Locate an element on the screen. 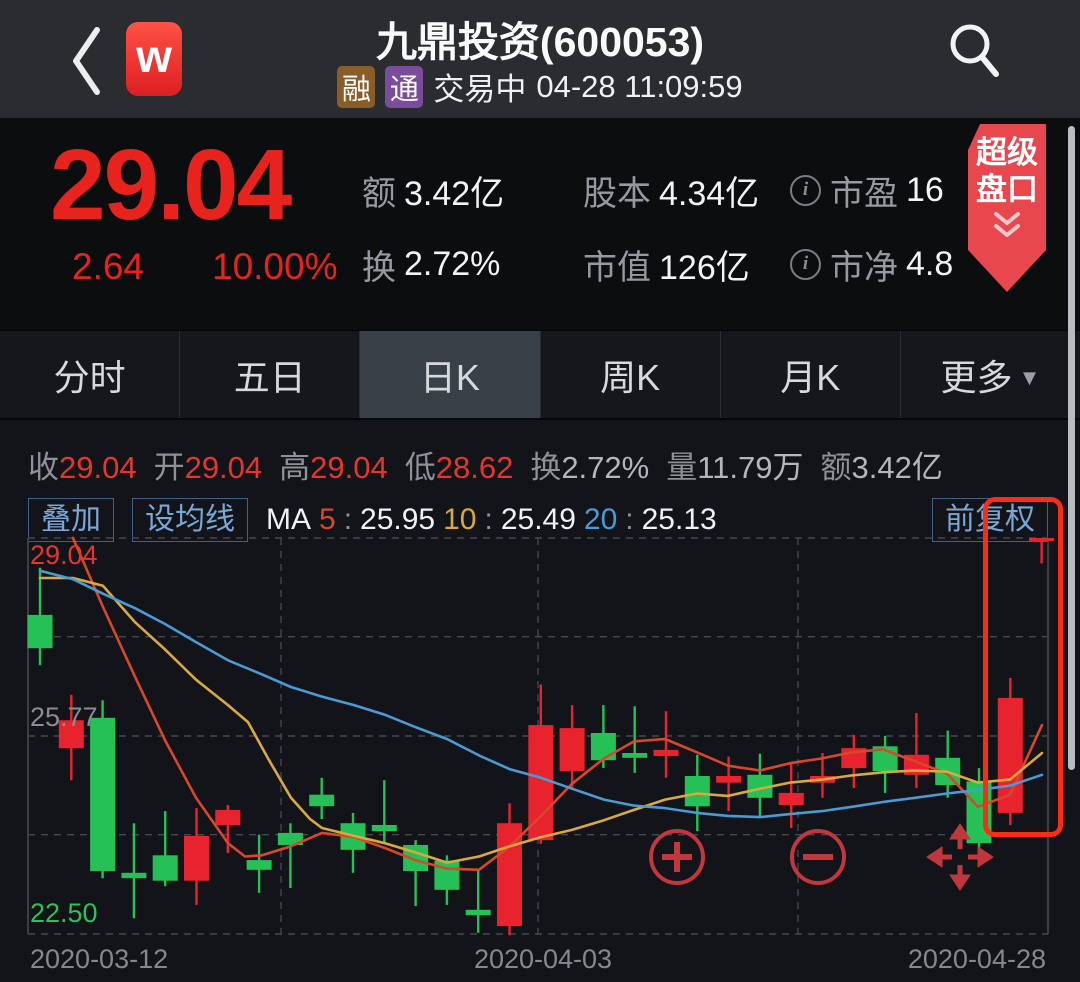  stat-high: 高29.04 is located at coordinates (333, 467).